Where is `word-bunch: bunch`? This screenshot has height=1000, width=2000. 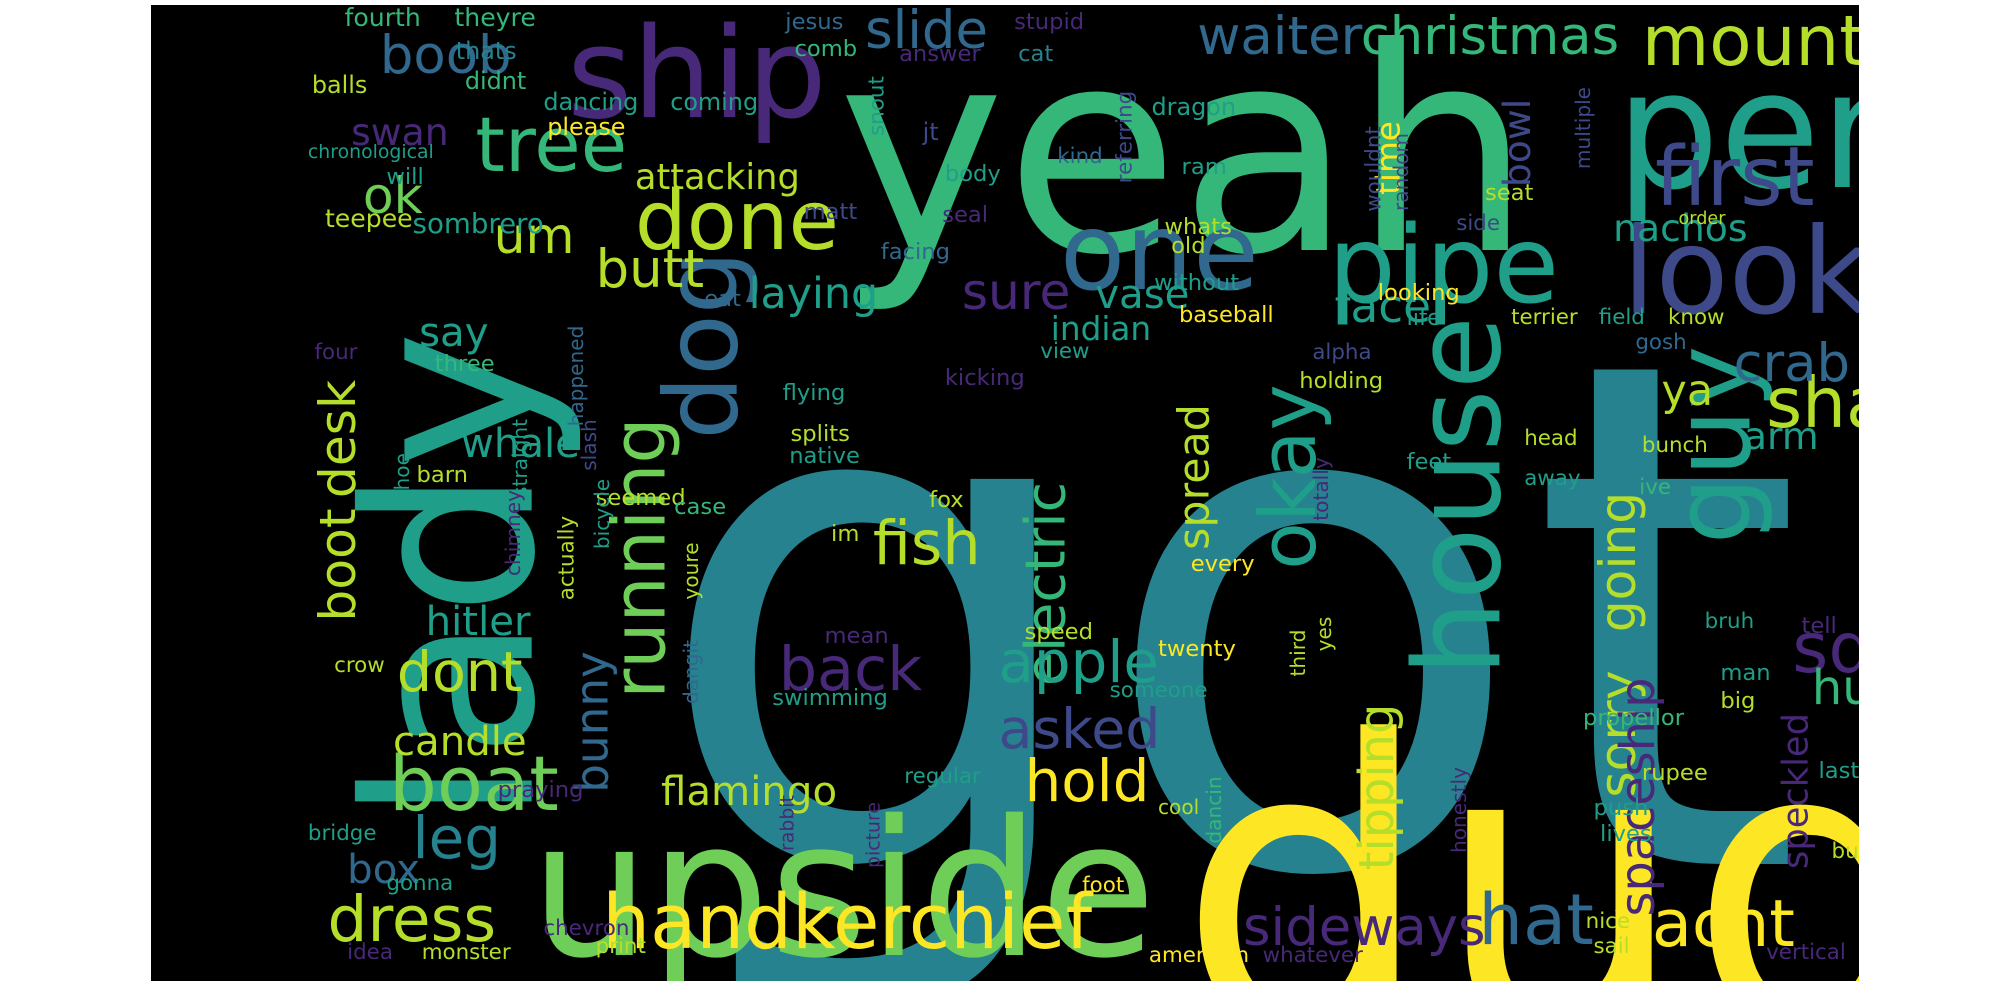
word-bunch: bunch is located at coordinates (1674, 446).